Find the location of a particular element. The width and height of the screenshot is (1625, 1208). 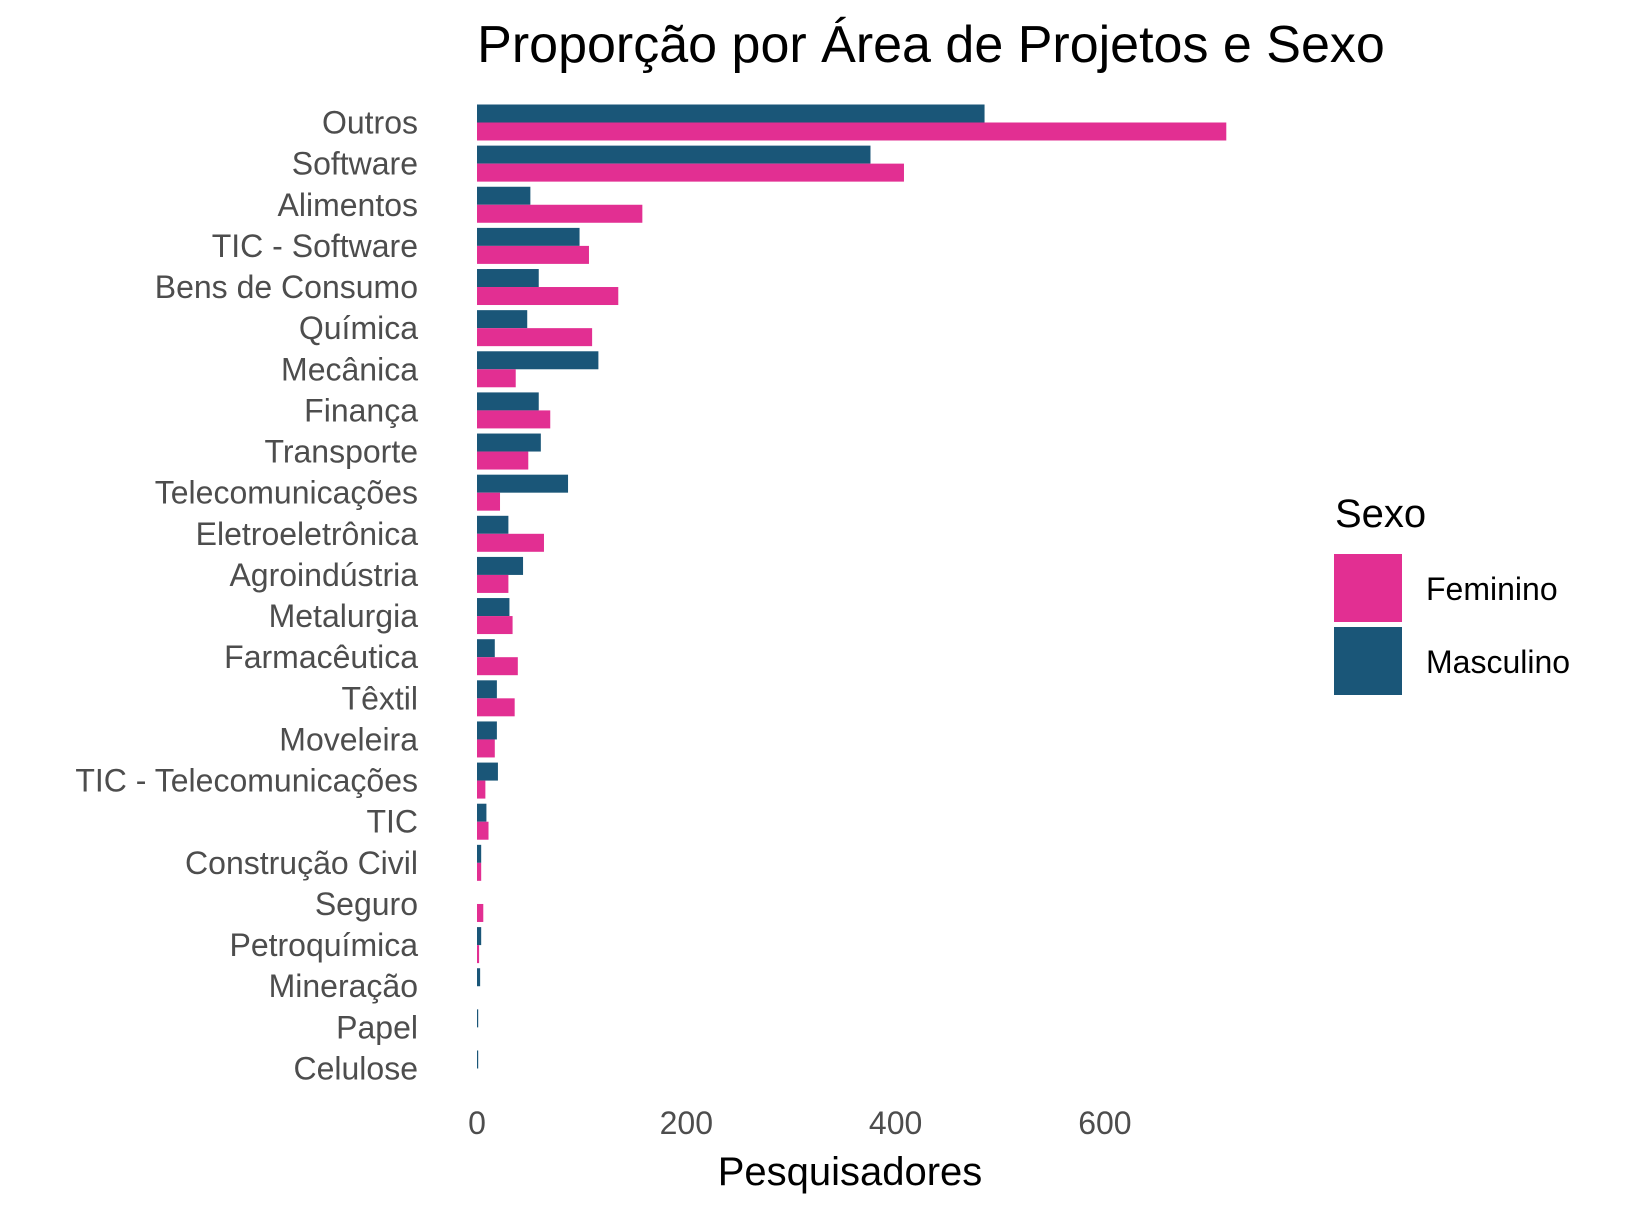

bar-feminino-outros is located at coordinates (852, 131).